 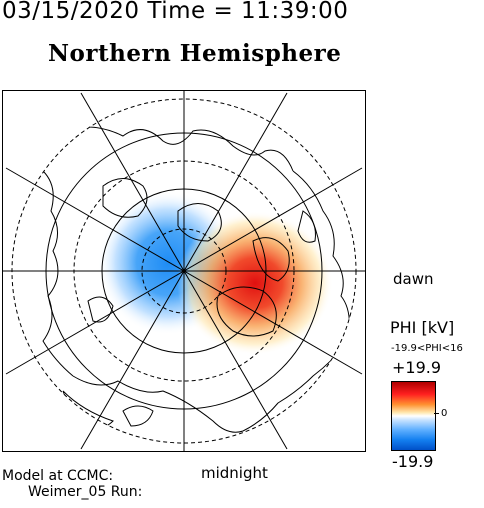 What do you see at coordinates (427, 348) in the screenshot?
I see `colorbar-range-text: -19.9<PHI<16` at bounding box center [427, 348].